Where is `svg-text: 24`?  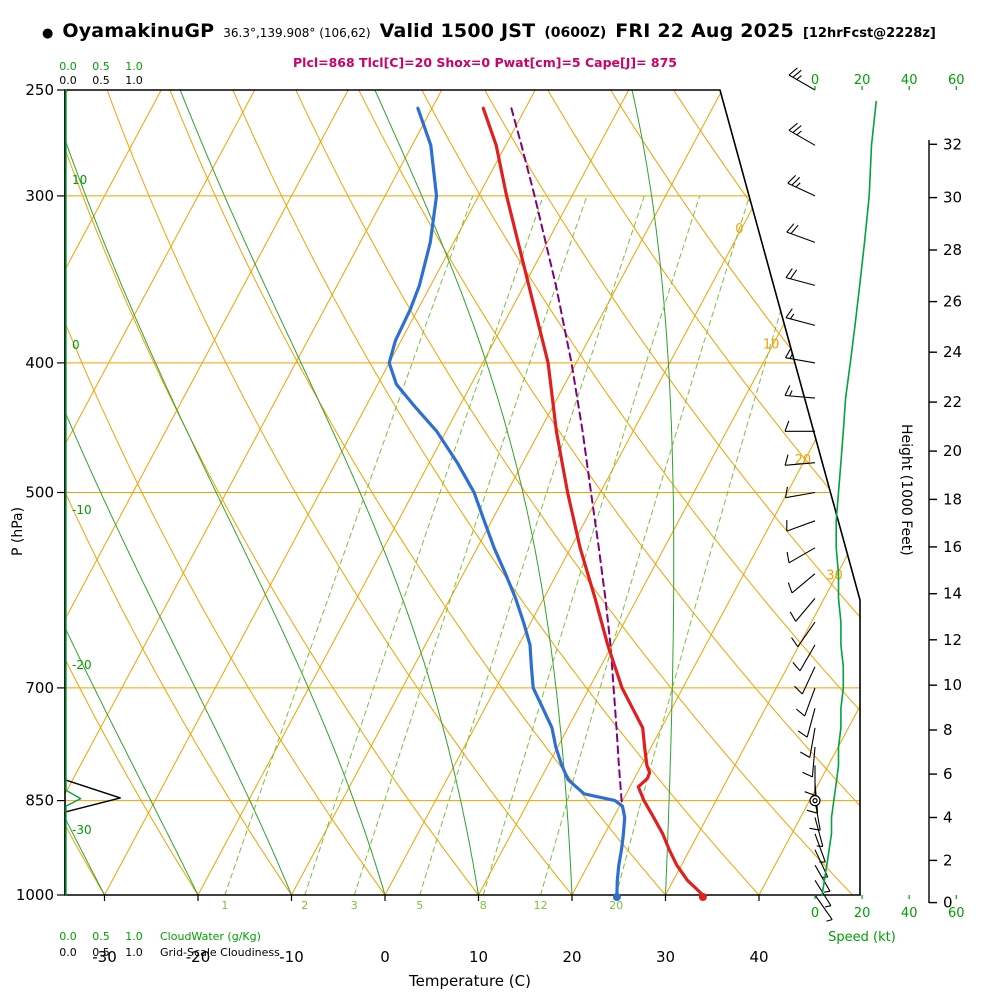 svg-text: 24 is located at coordinates (952, 352).